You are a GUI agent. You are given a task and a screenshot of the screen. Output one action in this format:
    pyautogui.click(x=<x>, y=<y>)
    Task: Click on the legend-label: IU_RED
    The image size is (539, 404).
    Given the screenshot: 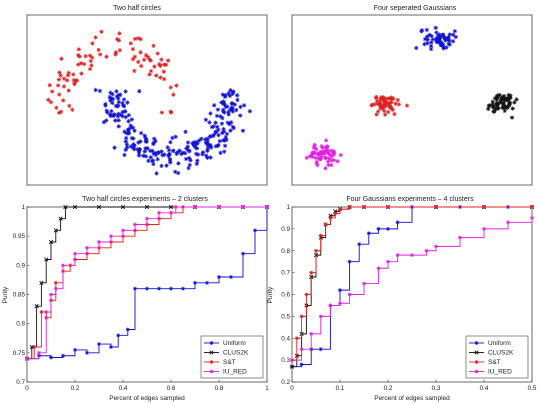 What is the action you would take?
    pyautogui.click(x=500, y=372)
    